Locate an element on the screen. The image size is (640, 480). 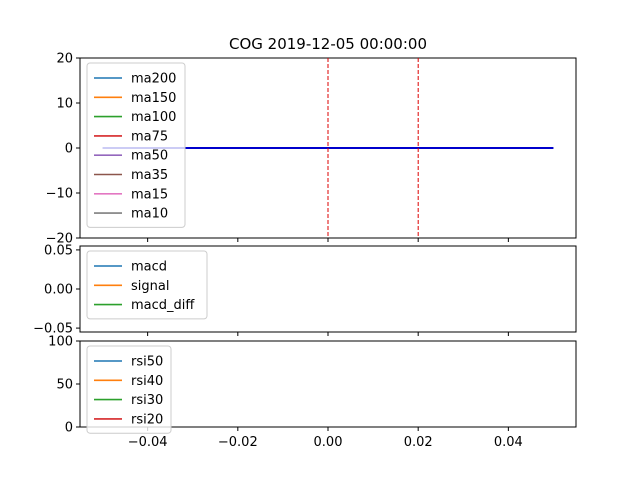
y-tick-label-price: 20 is located at coordinates (64, 59).